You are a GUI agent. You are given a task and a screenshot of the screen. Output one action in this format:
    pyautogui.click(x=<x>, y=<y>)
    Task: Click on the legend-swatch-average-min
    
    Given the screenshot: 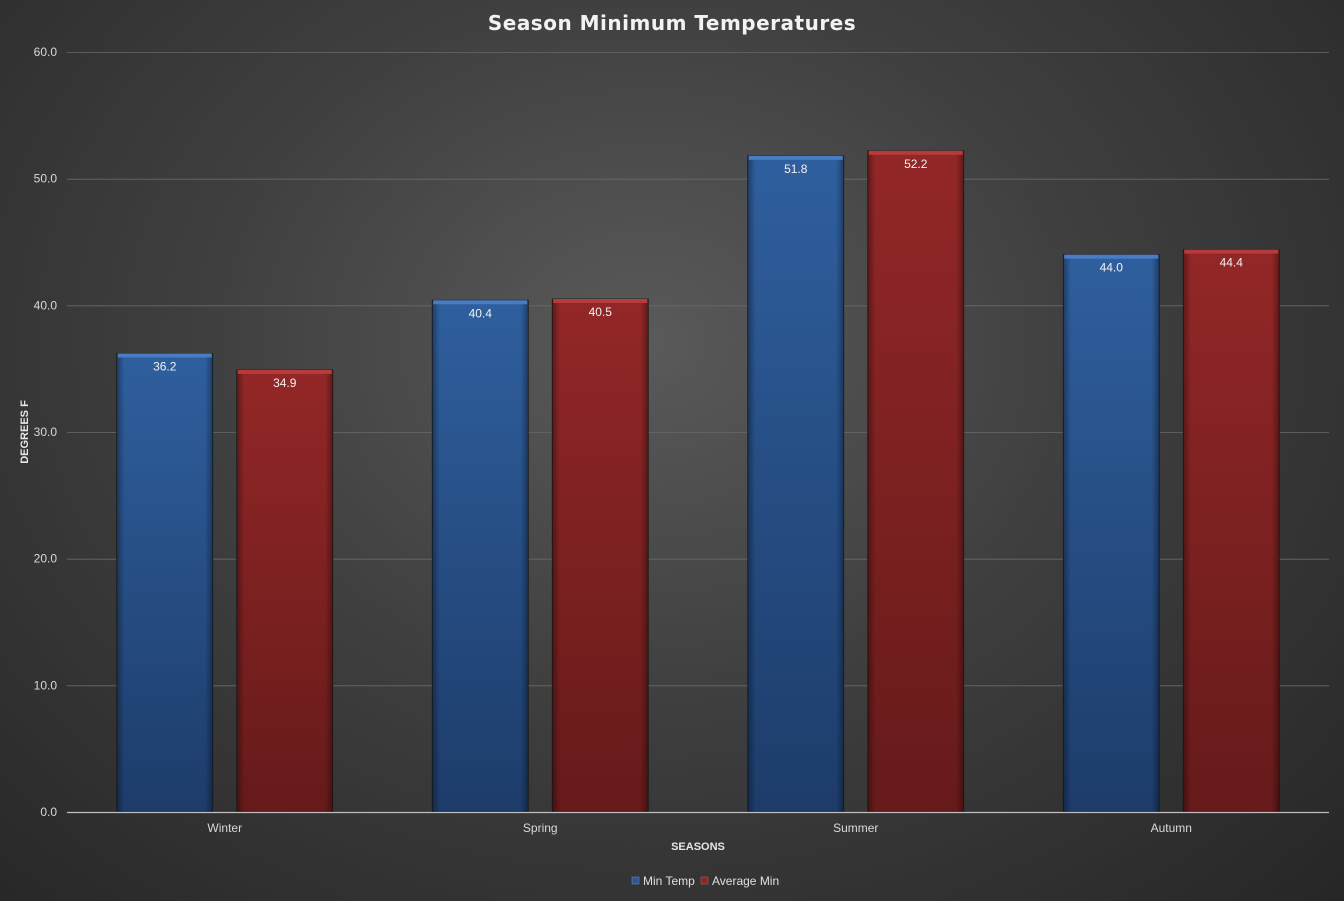 What is the action you would take?
    pyautogui.click(x=704, y=880)
    